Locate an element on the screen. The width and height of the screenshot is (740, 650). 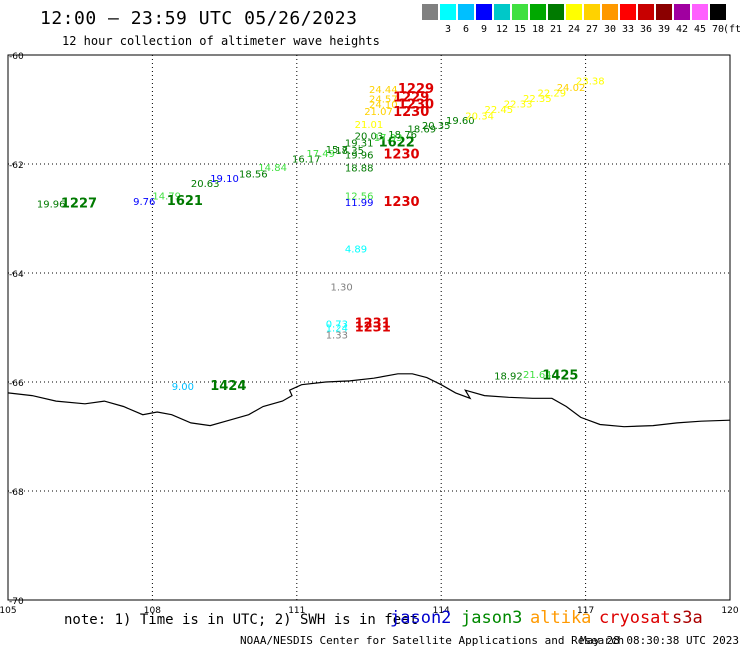
observation-swh-label: 11.99 is located at coordinates (359, 203).